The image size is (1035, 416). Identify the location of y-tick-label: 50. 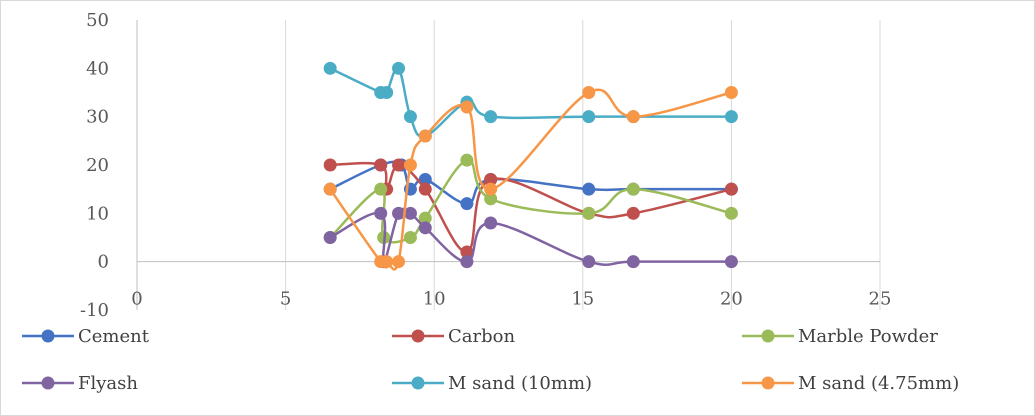
(97, 20).